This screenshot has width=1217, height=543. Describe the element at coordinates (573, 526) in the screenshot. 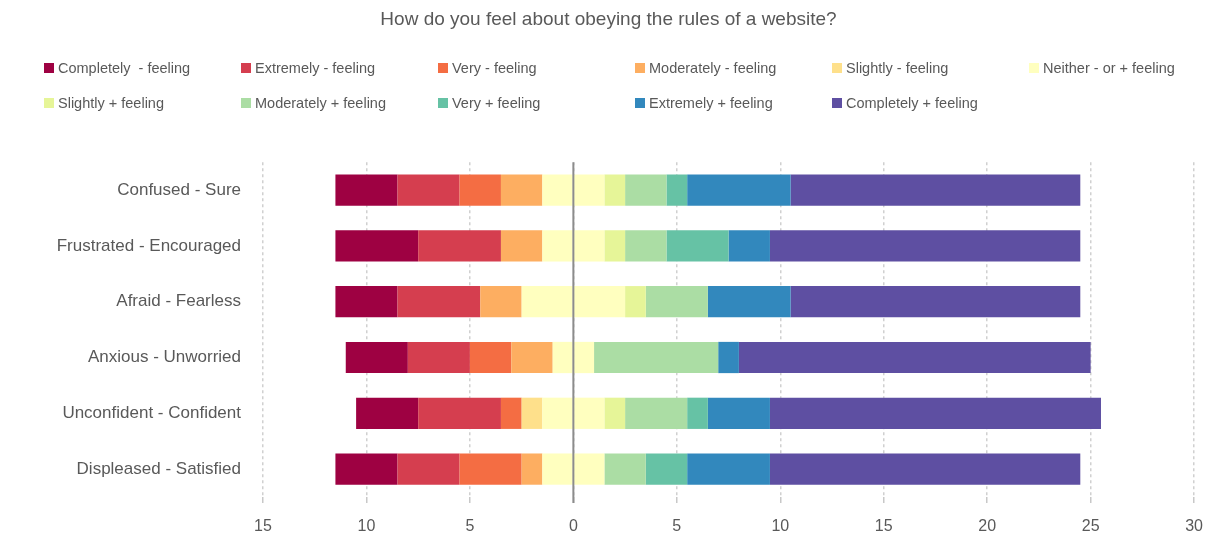

I see `x-tick-label: 0` at that location.